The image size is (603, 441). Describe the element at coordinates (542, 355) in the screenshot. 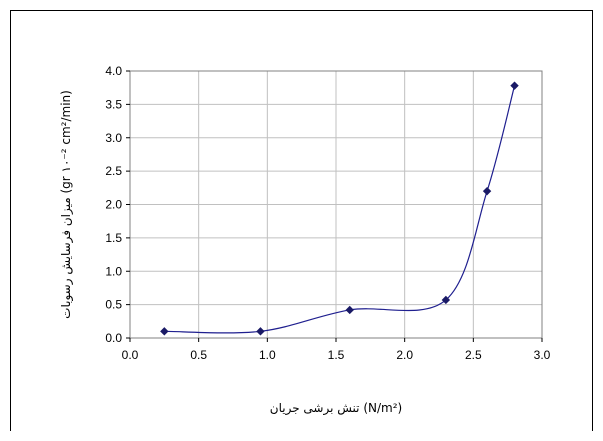

I see `x-tick-label: 3.0` at that location.